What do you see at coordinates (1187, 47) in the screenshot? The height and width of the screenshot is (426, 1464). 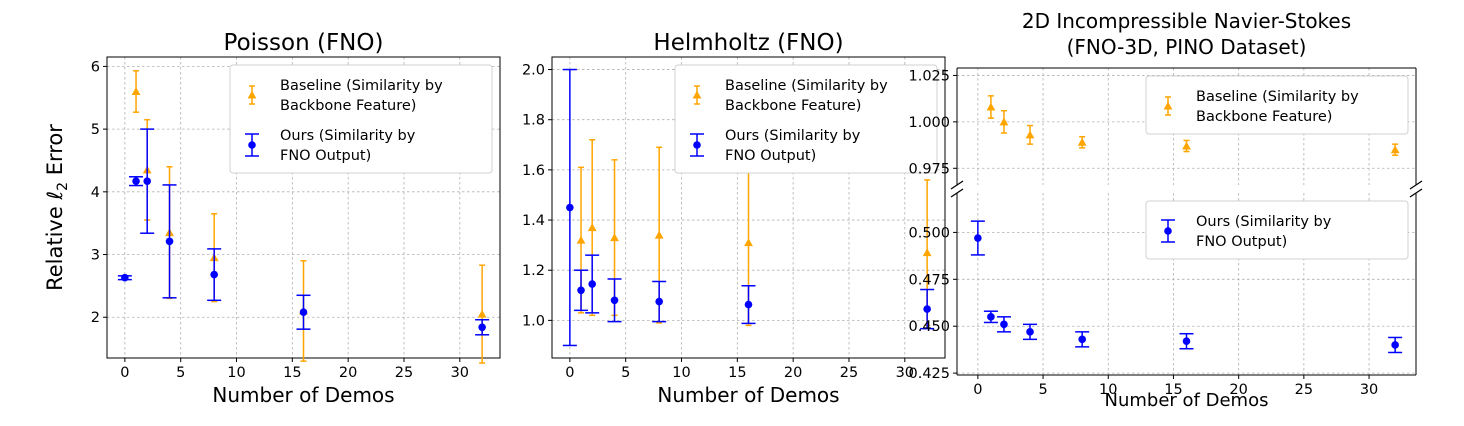 I see `chart-subtitle: (FNO-3D, PINO Dataset)` at bounding box center [1187, 47].